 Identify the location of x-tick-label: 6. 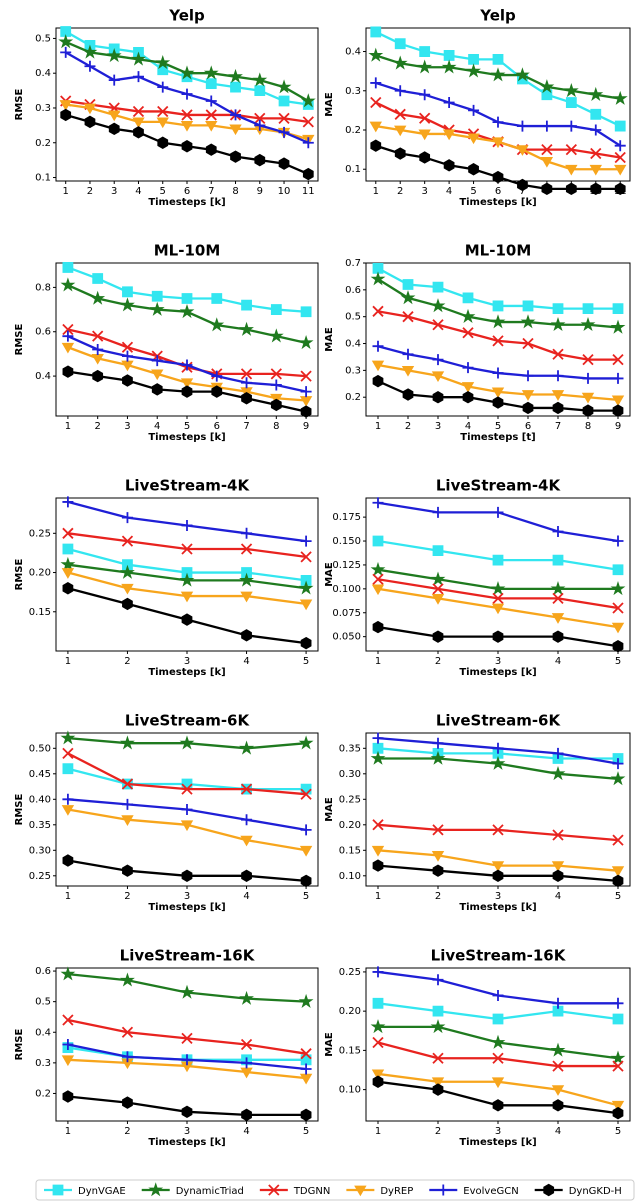
(498, 191).